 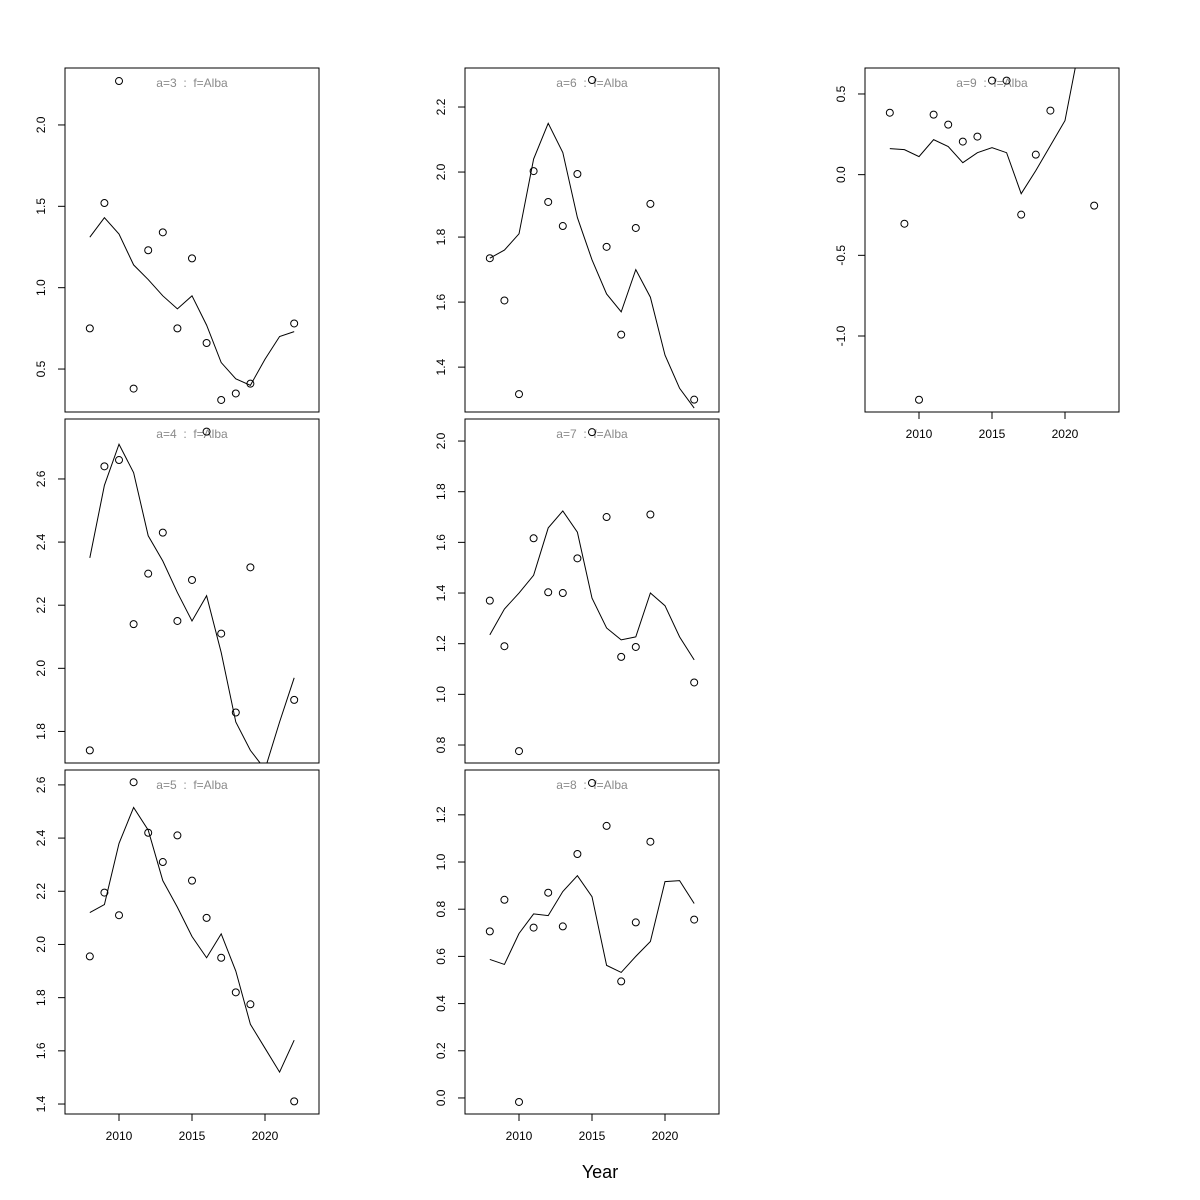 I want to click on x-tick-label: 2020, so click(x=1065, y=434).